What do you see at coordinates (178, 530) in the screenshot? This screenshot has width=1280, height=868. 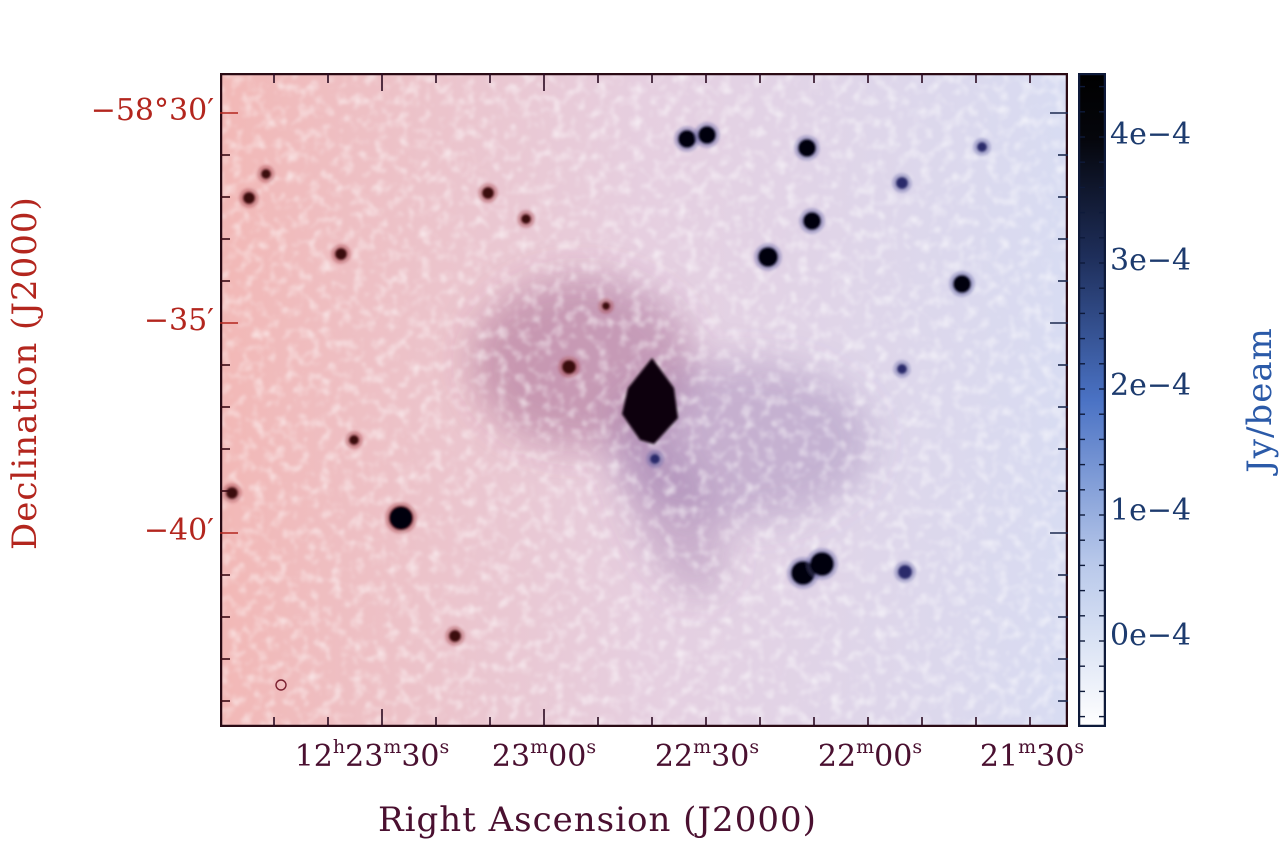 I see `y-tick-label: −40′` at bounding box center [178, 530].